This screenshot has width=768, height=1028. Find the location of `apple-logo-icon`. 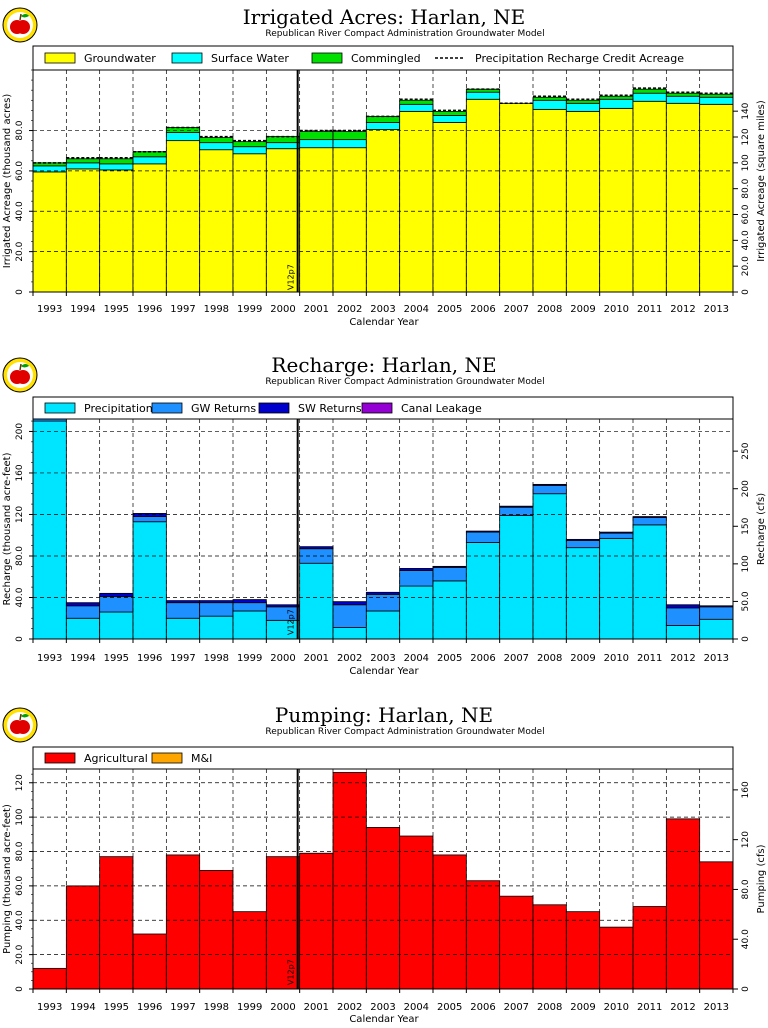

apple-logo-icon is located at coordinates (20, 725).